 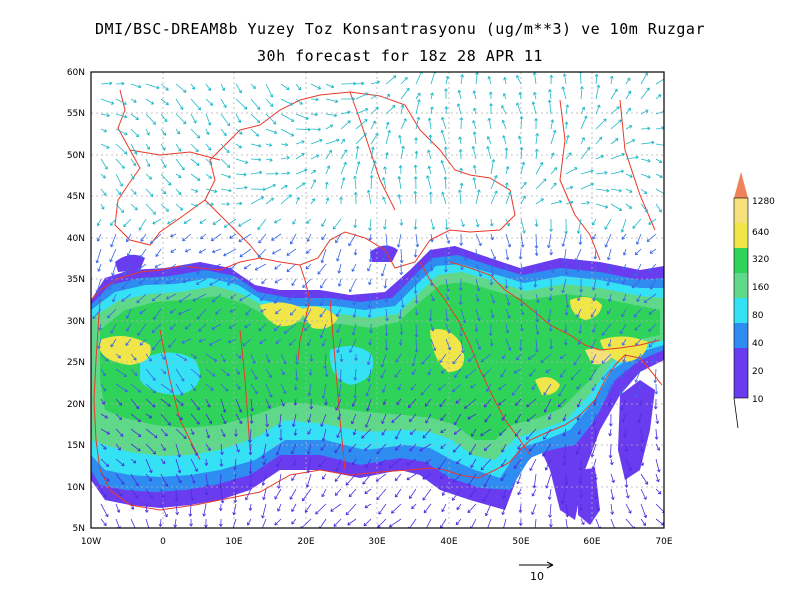 I want to click on colorbar-label: 40, so click(x=758, y=344).